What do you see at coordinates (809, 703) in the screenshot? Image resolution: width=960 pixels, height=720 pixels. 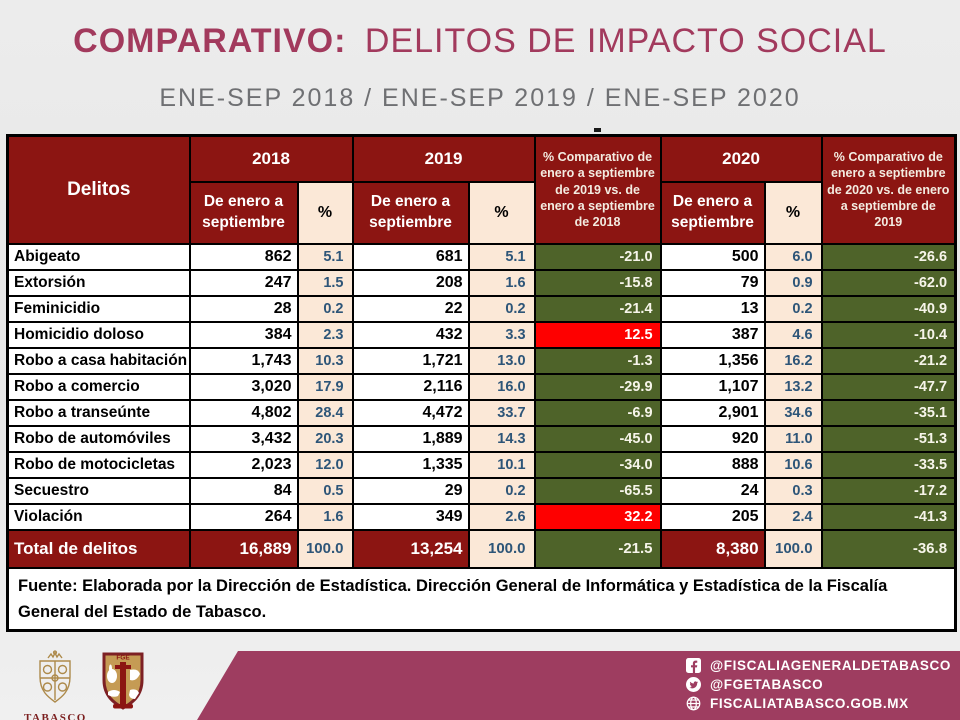 I see `website-url: FISCALIATABASCO.GOB.MX` at bounding box center [809, 703].